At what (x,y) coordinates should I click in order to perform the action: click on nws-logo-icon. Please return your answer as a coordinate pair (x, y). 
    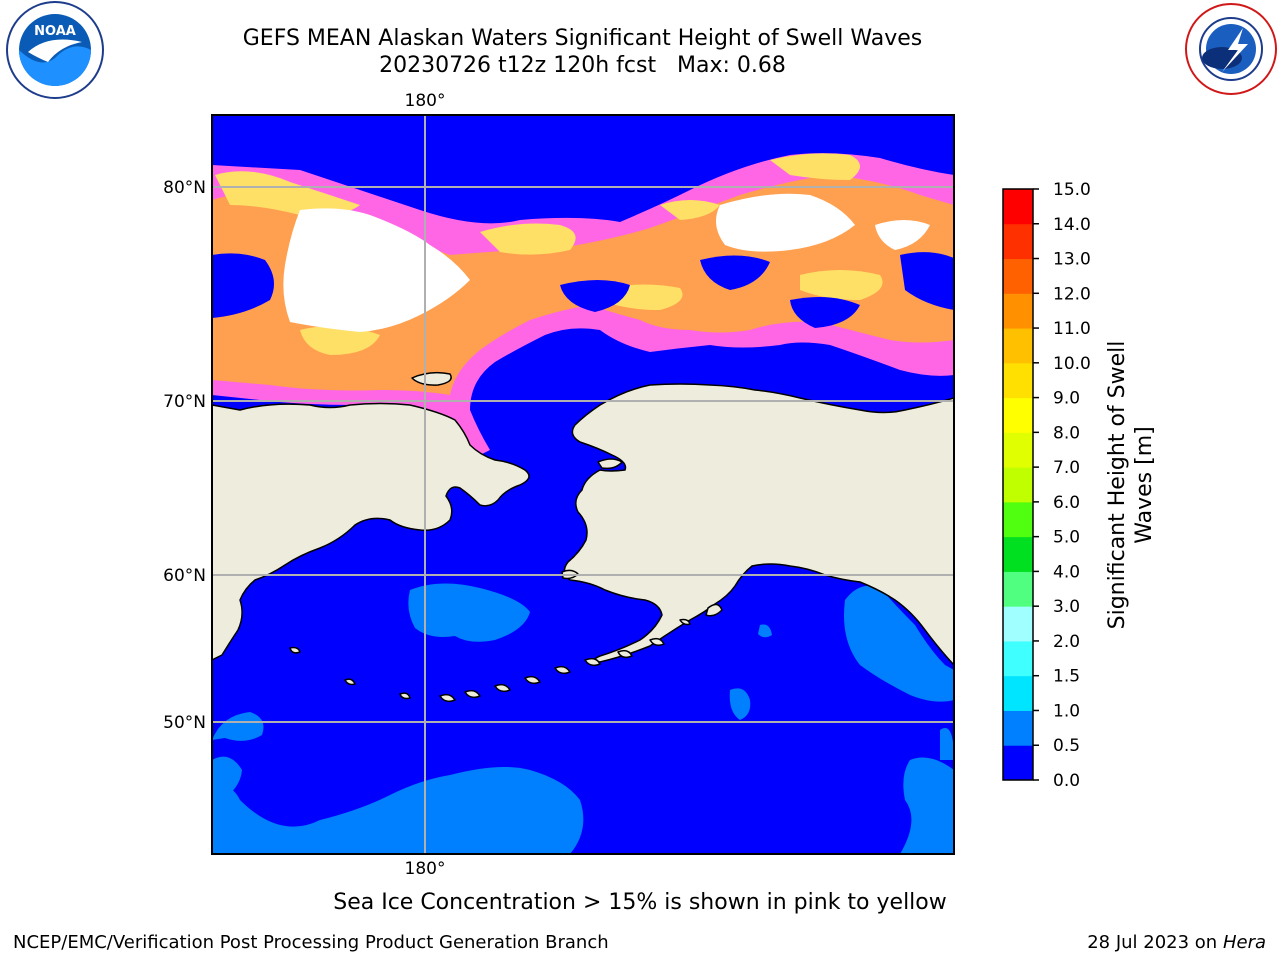
    Looking at the image, I should click on (1231, 49).